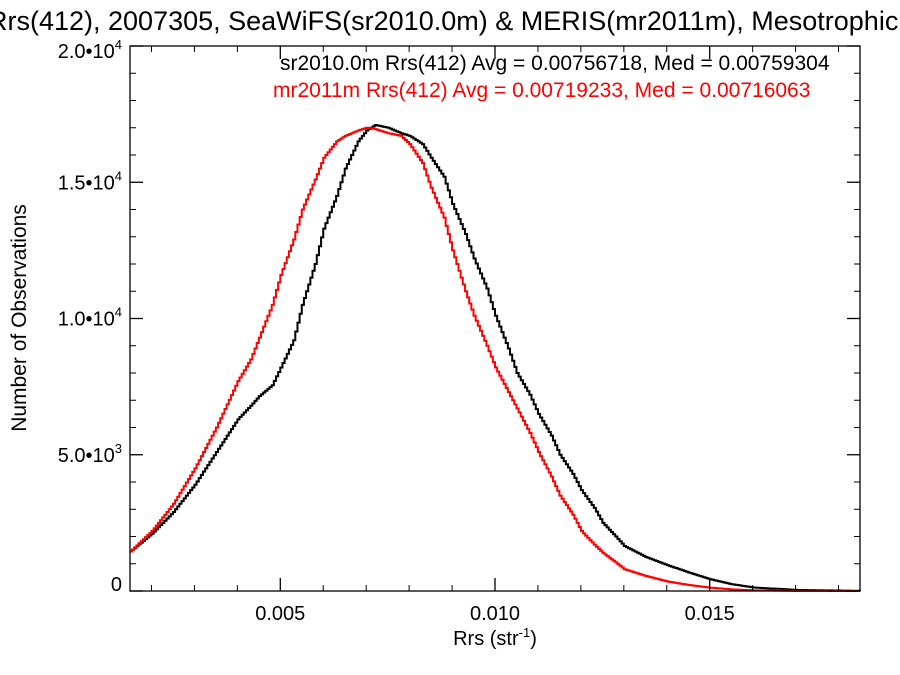 Image resolution: width=900 pixels, height=675 pixels. Describe the element at coordinates (116, 585) in the screenshot. I see `y-tick-label: 0` at that location.